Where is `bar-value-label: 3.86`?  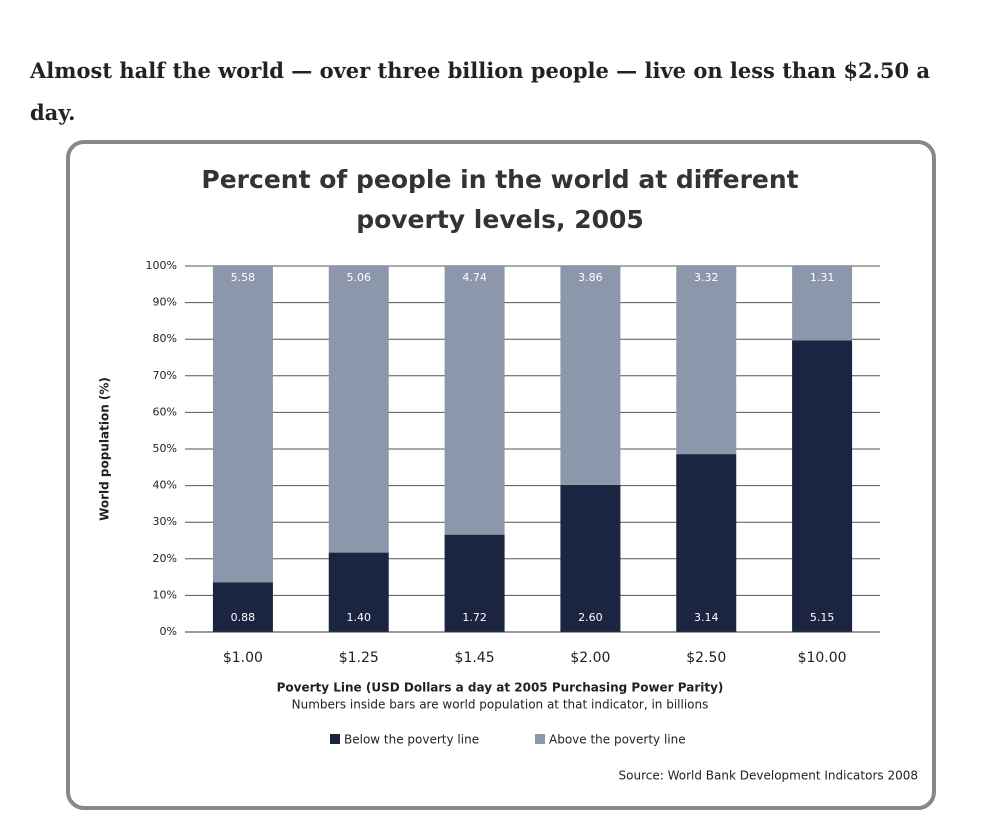
bar-value-label: 3.86 is located at coordinates (590, 277).